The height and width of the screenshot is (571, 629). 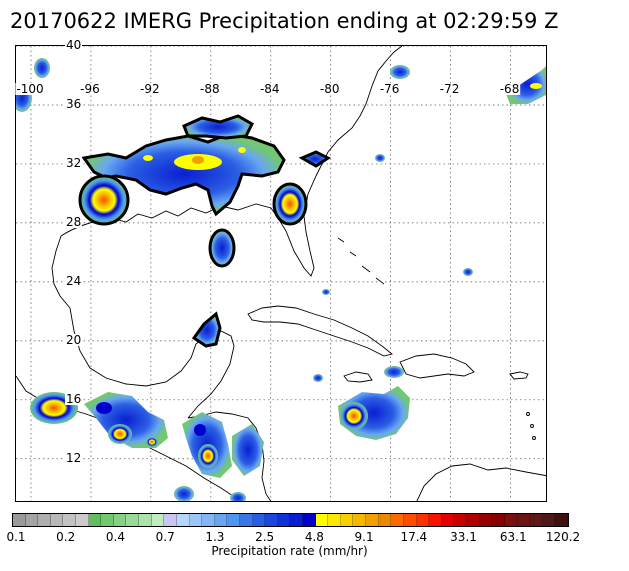 What do you see at coordinates (74, 398) in the screenshot?
I see `latitude-label: 16` at bounding box center [74, 398].